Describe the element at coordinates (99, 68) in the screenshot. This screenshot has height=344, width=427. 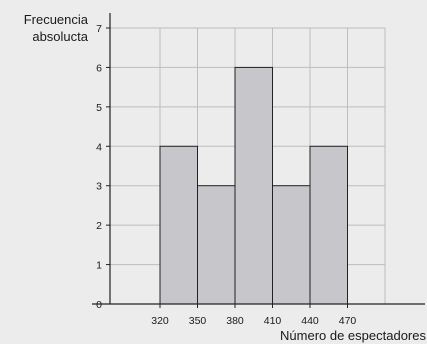
I see `y-tick-label: 6` at that location.